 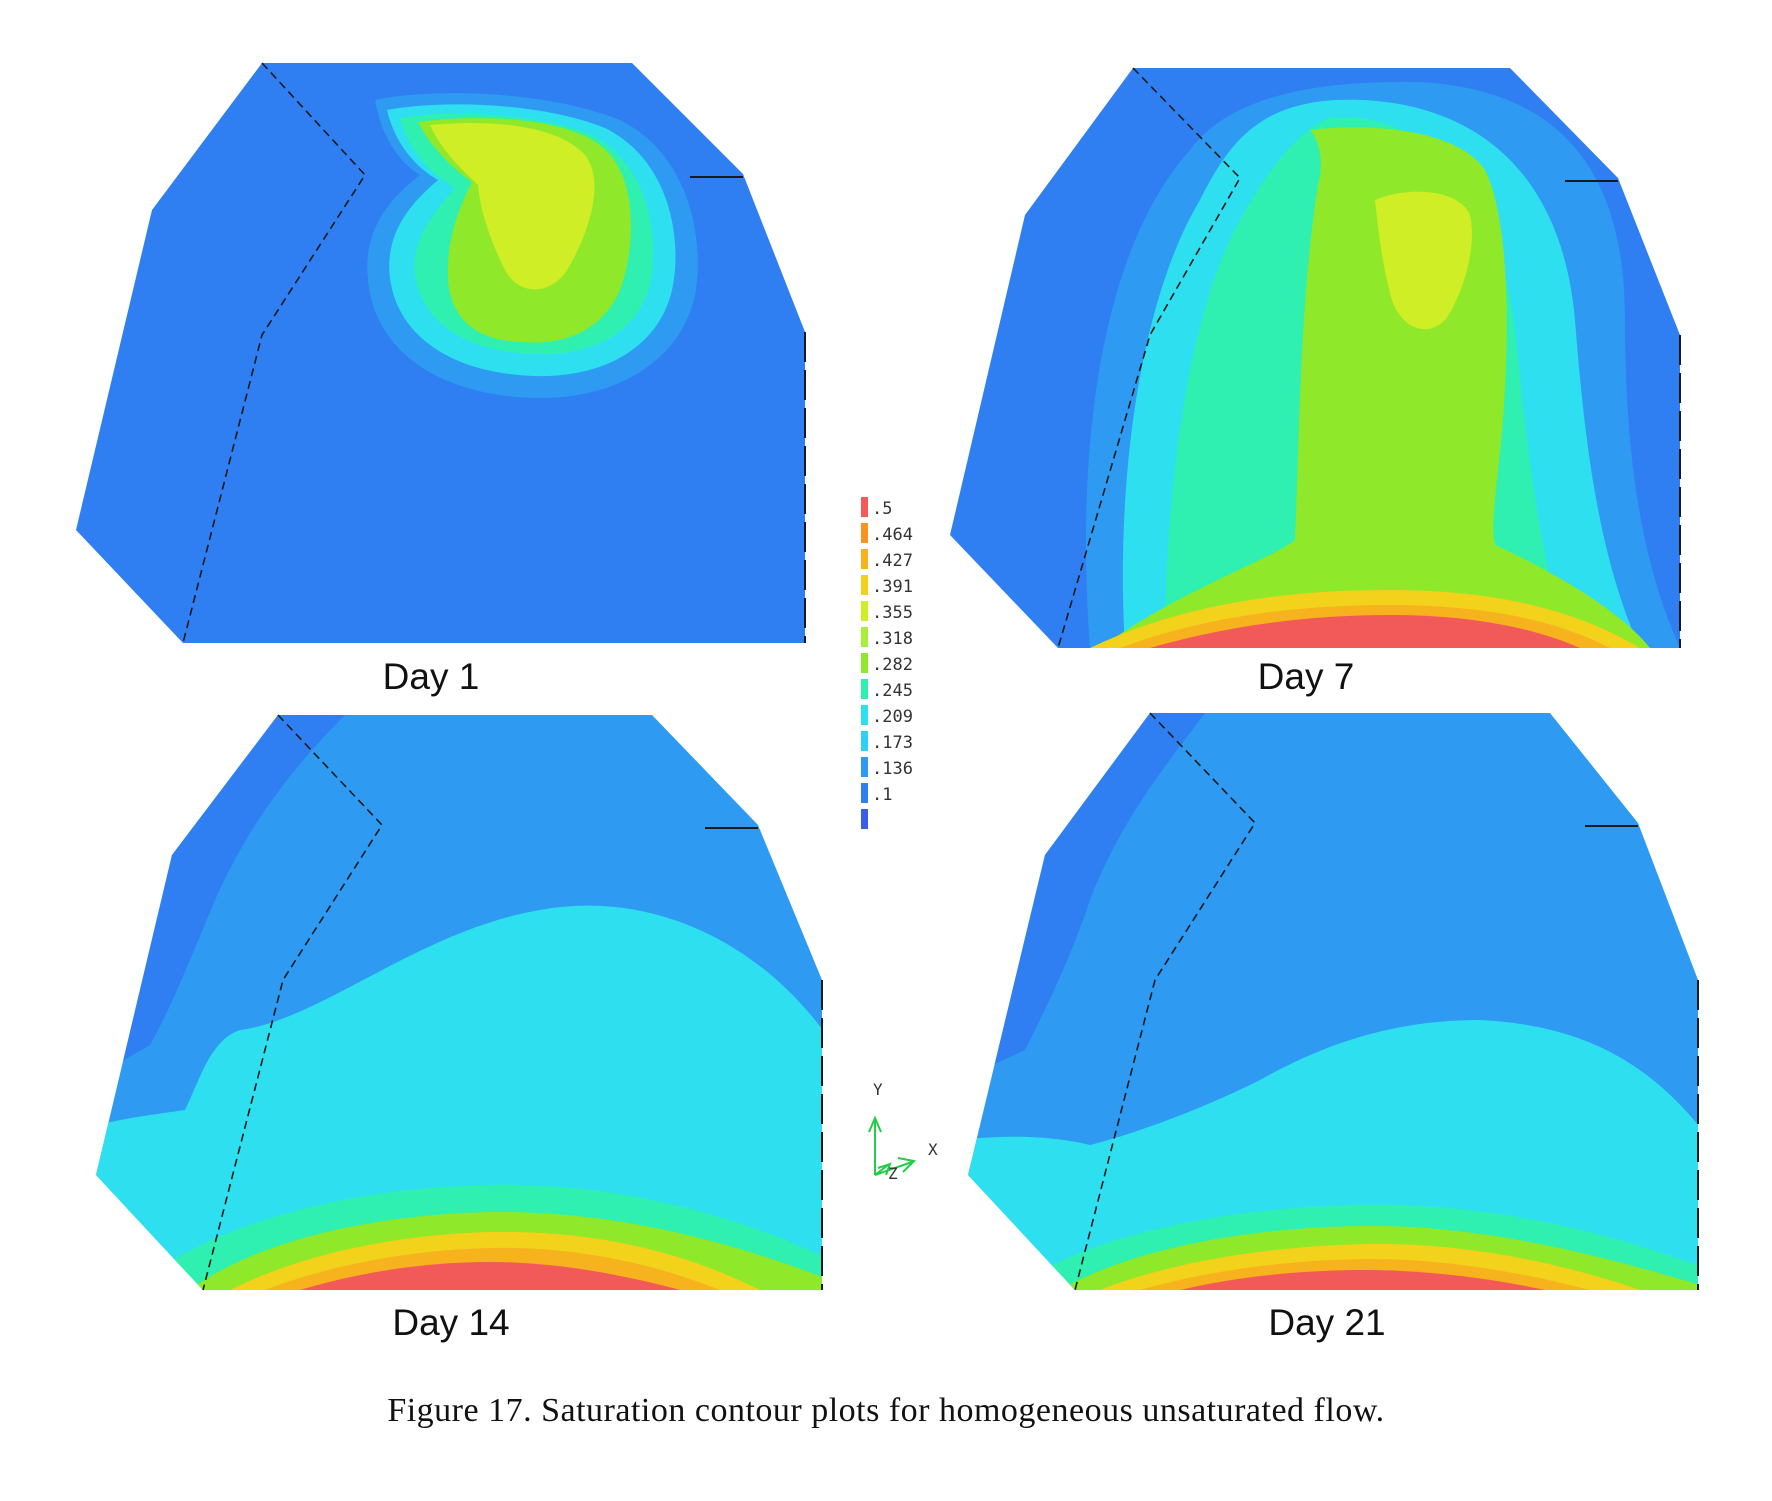 What do you see at coordinates (293, 1002) in the screenshot?
I see `panel-3-dashed-edge` at bounding box center [293, 1002].